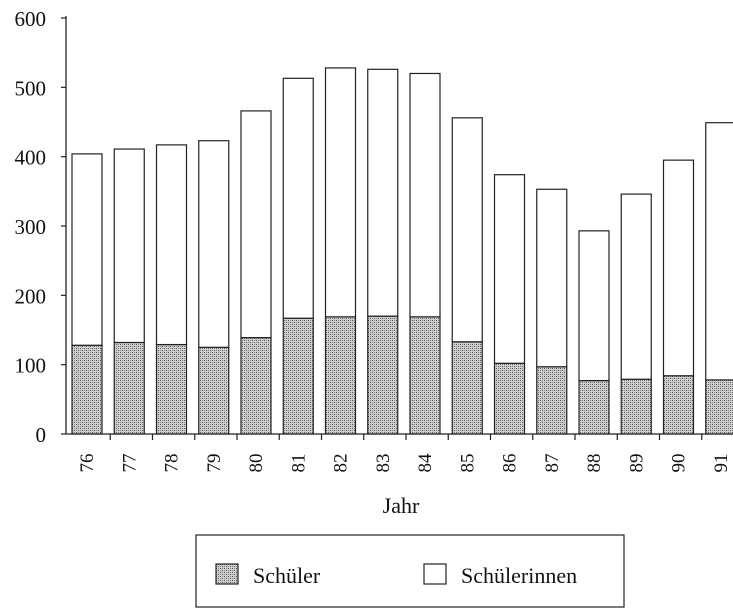 The image size is (733, 610). I want to click on x-tick-label: 82, so click(341, 463).